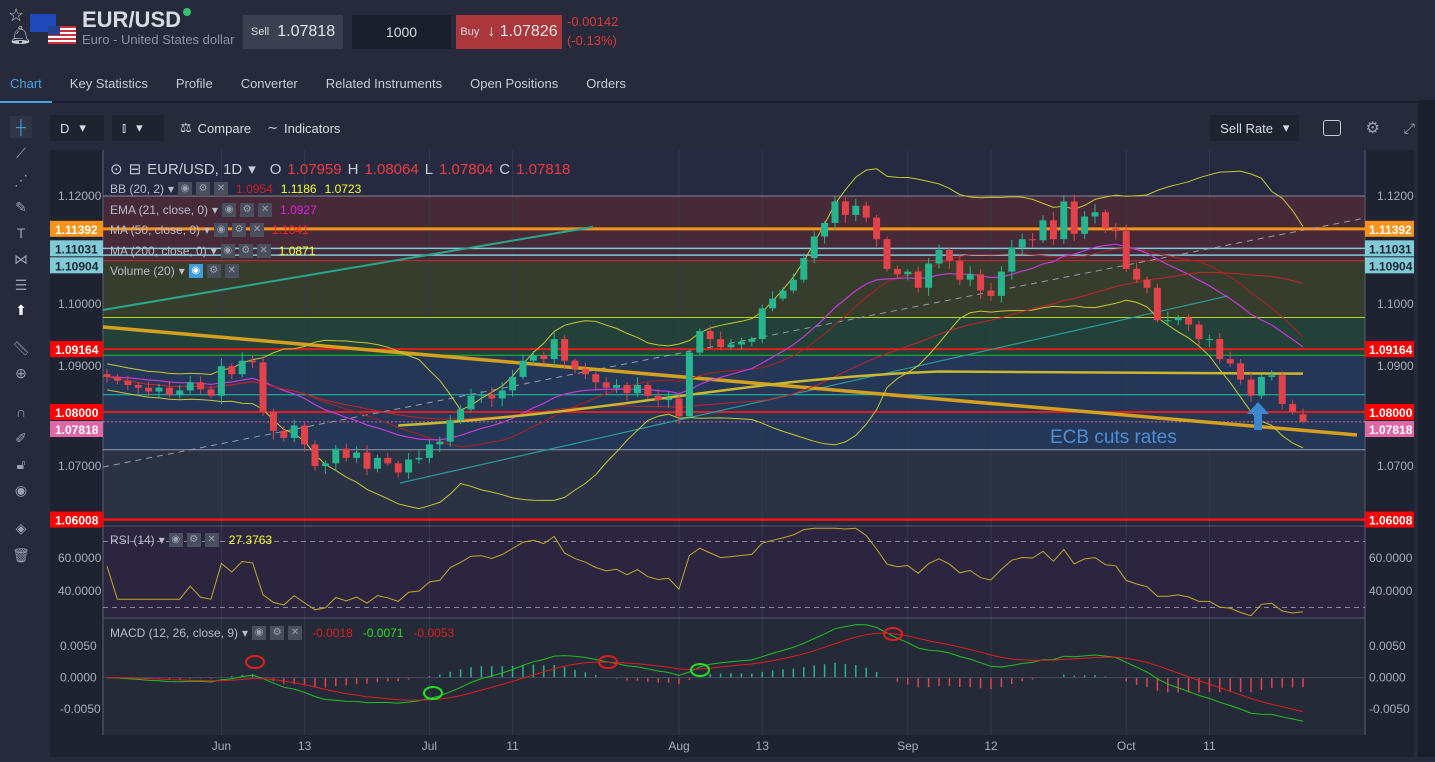 The image size is (1435, 762). What do you see at coordinates (21, 373) in the screenshot?
I see `zoom-in-icon: ⊕` at bounding box center [21, 373].